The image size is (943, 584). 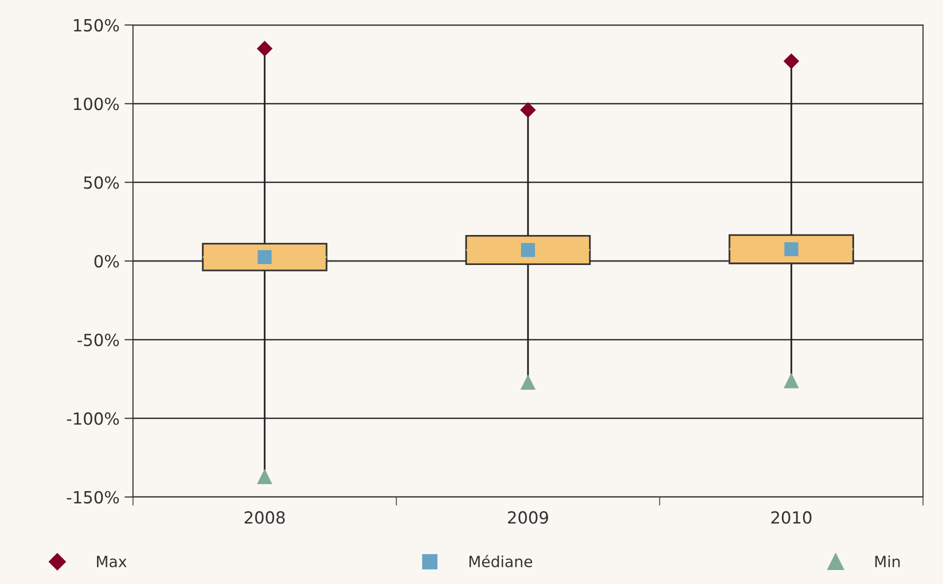 I want to click on legend-label: Max, so click(x=112, y=562).